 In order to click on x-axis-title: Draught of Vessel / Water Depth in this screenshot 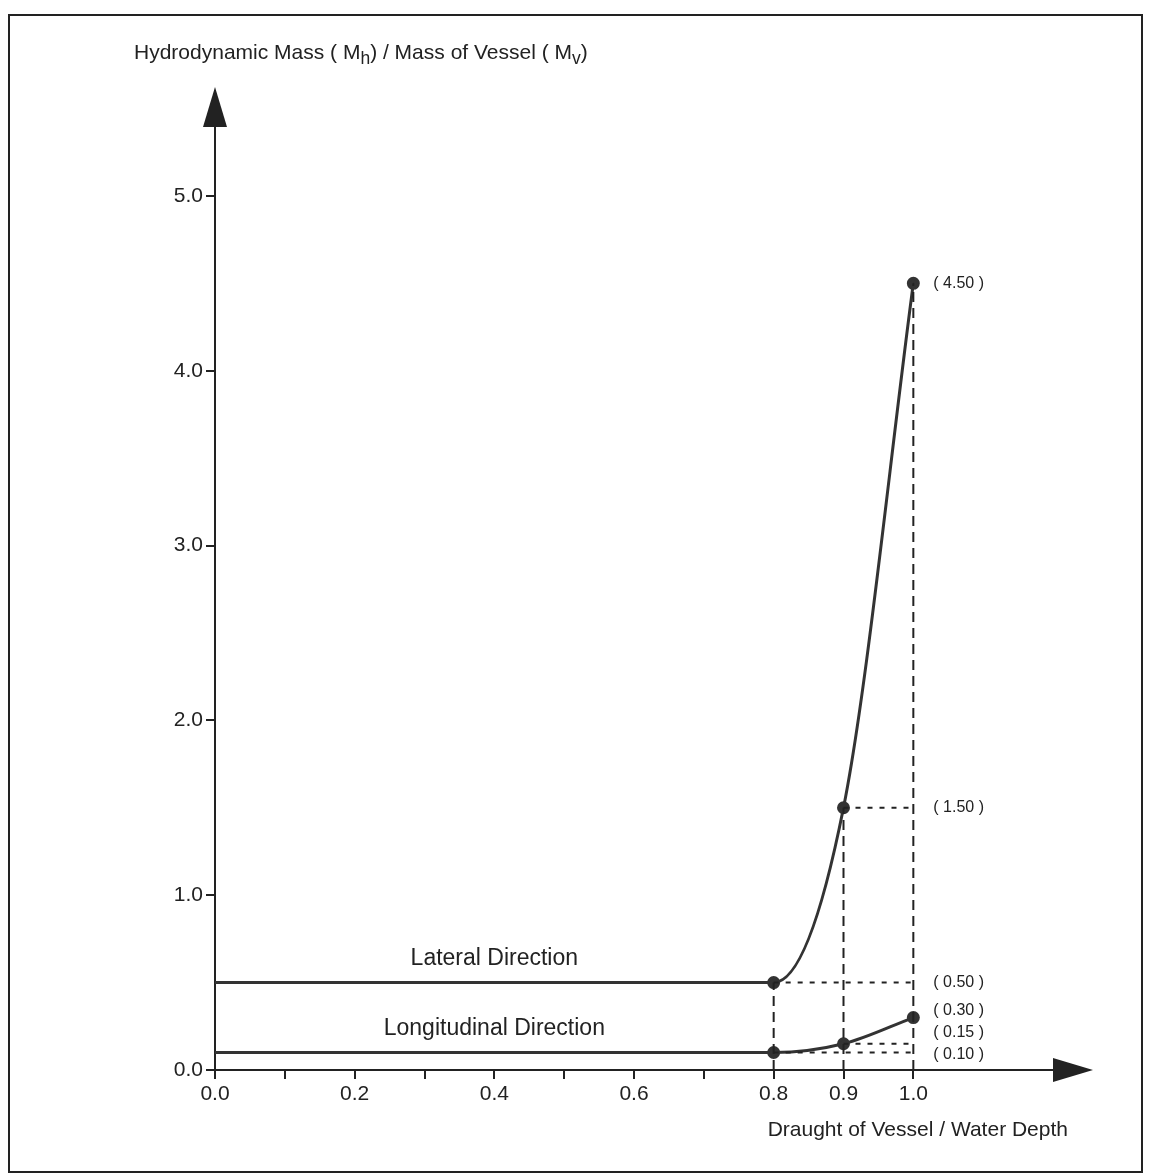, I will do `click(917, 1129)`.